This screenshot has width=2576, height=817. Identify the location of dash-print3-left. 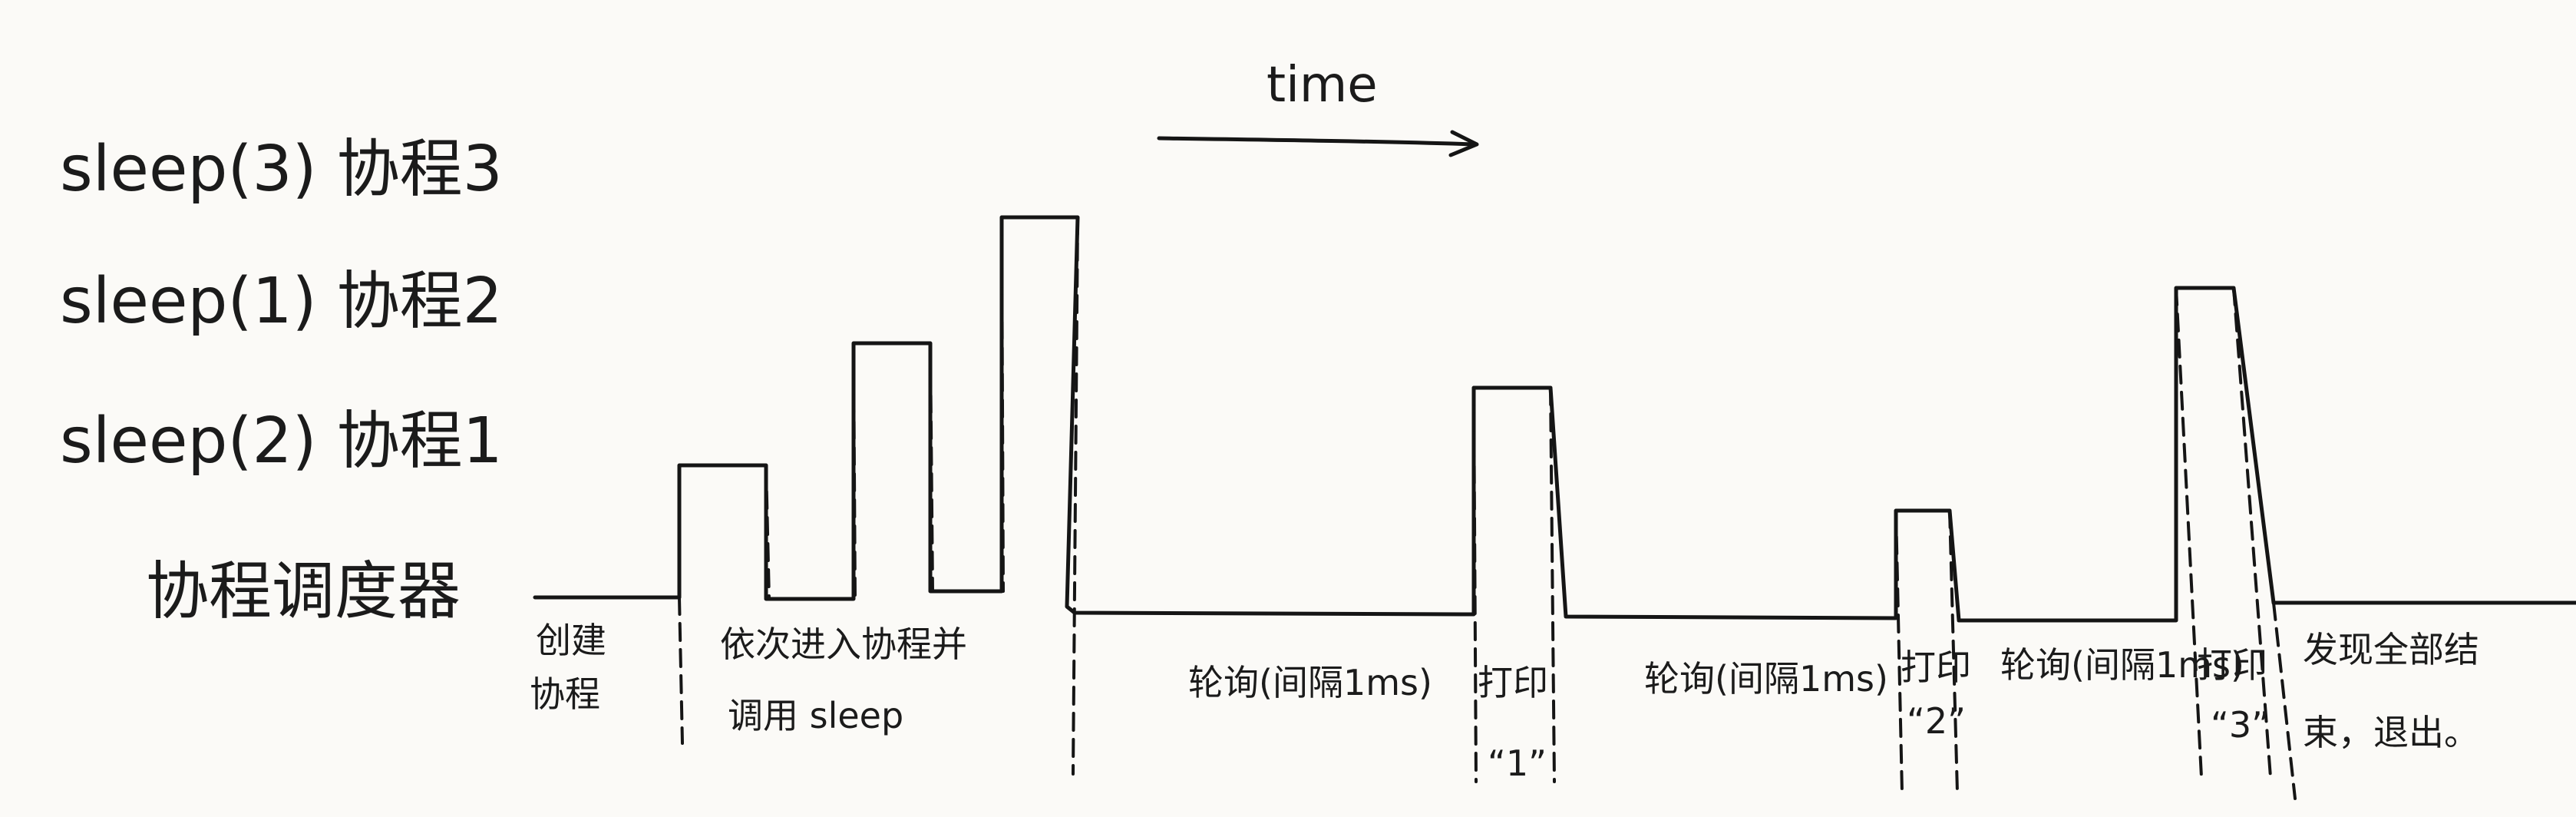
(2189, 532).